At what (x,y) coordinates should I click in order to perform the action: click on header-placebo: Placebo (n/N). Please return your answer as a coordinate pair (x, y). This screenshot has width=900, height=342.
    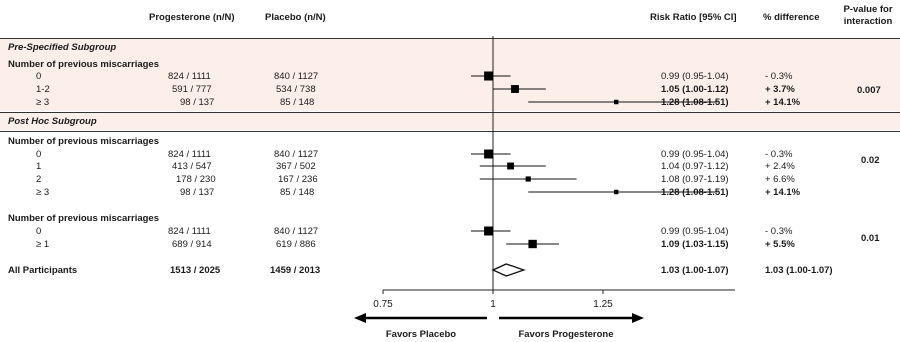
    Looking at the image, I should click on (295, 17).